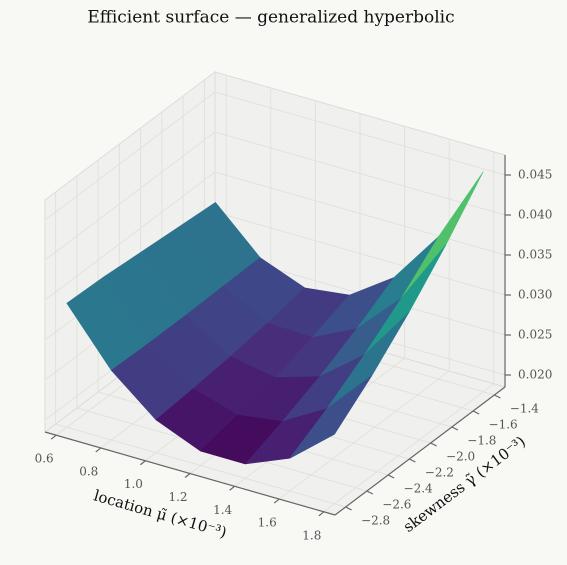 The width and height of the screenshot is (567, 565). Describe the element at coordinates (44, 459) in the screenshot. I see `x-tick-label: 0.6` at that location.